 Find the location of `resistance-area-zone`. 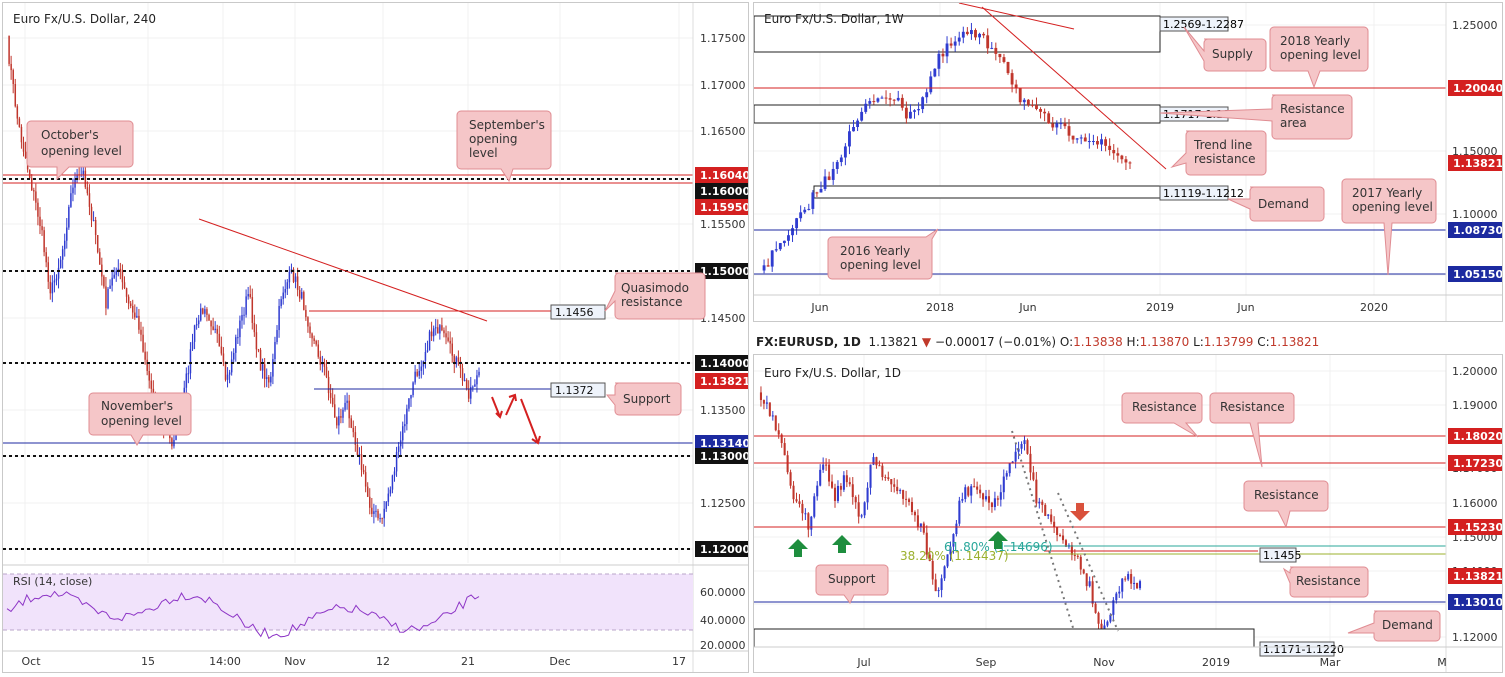

resistance-area-zone is located at coordinates (957, 114).